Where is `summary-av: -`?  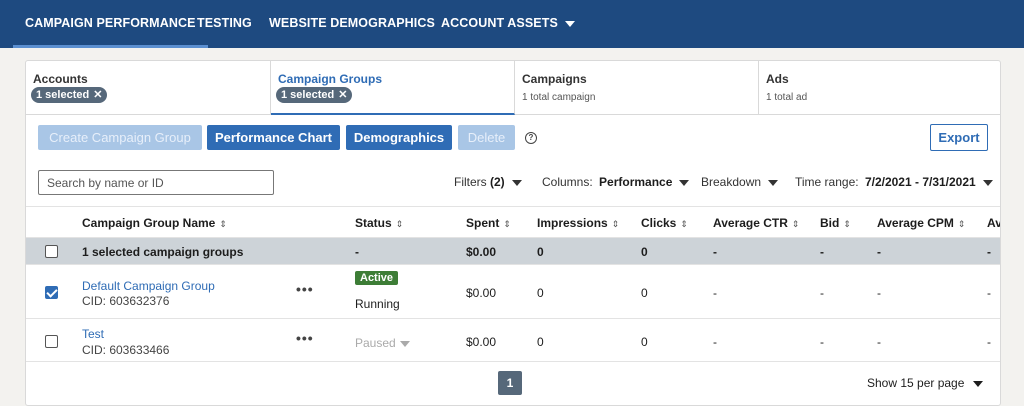
summary-av: - is located at coordinates (989, 252).